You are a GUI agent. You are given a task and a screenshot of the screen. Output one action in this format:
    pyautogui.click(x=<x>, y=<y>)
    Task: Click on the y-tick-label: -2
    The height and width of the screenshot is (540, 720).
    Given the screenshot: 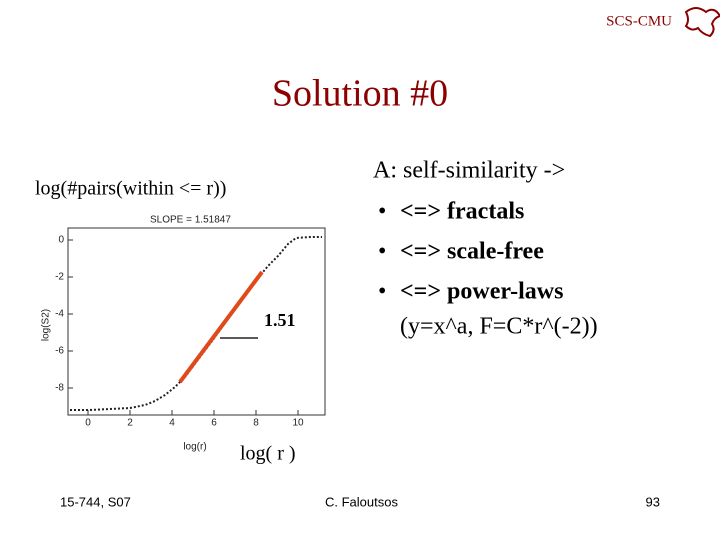 What is the action you would take?
    pyautogui.click(x=59, y=277)
    